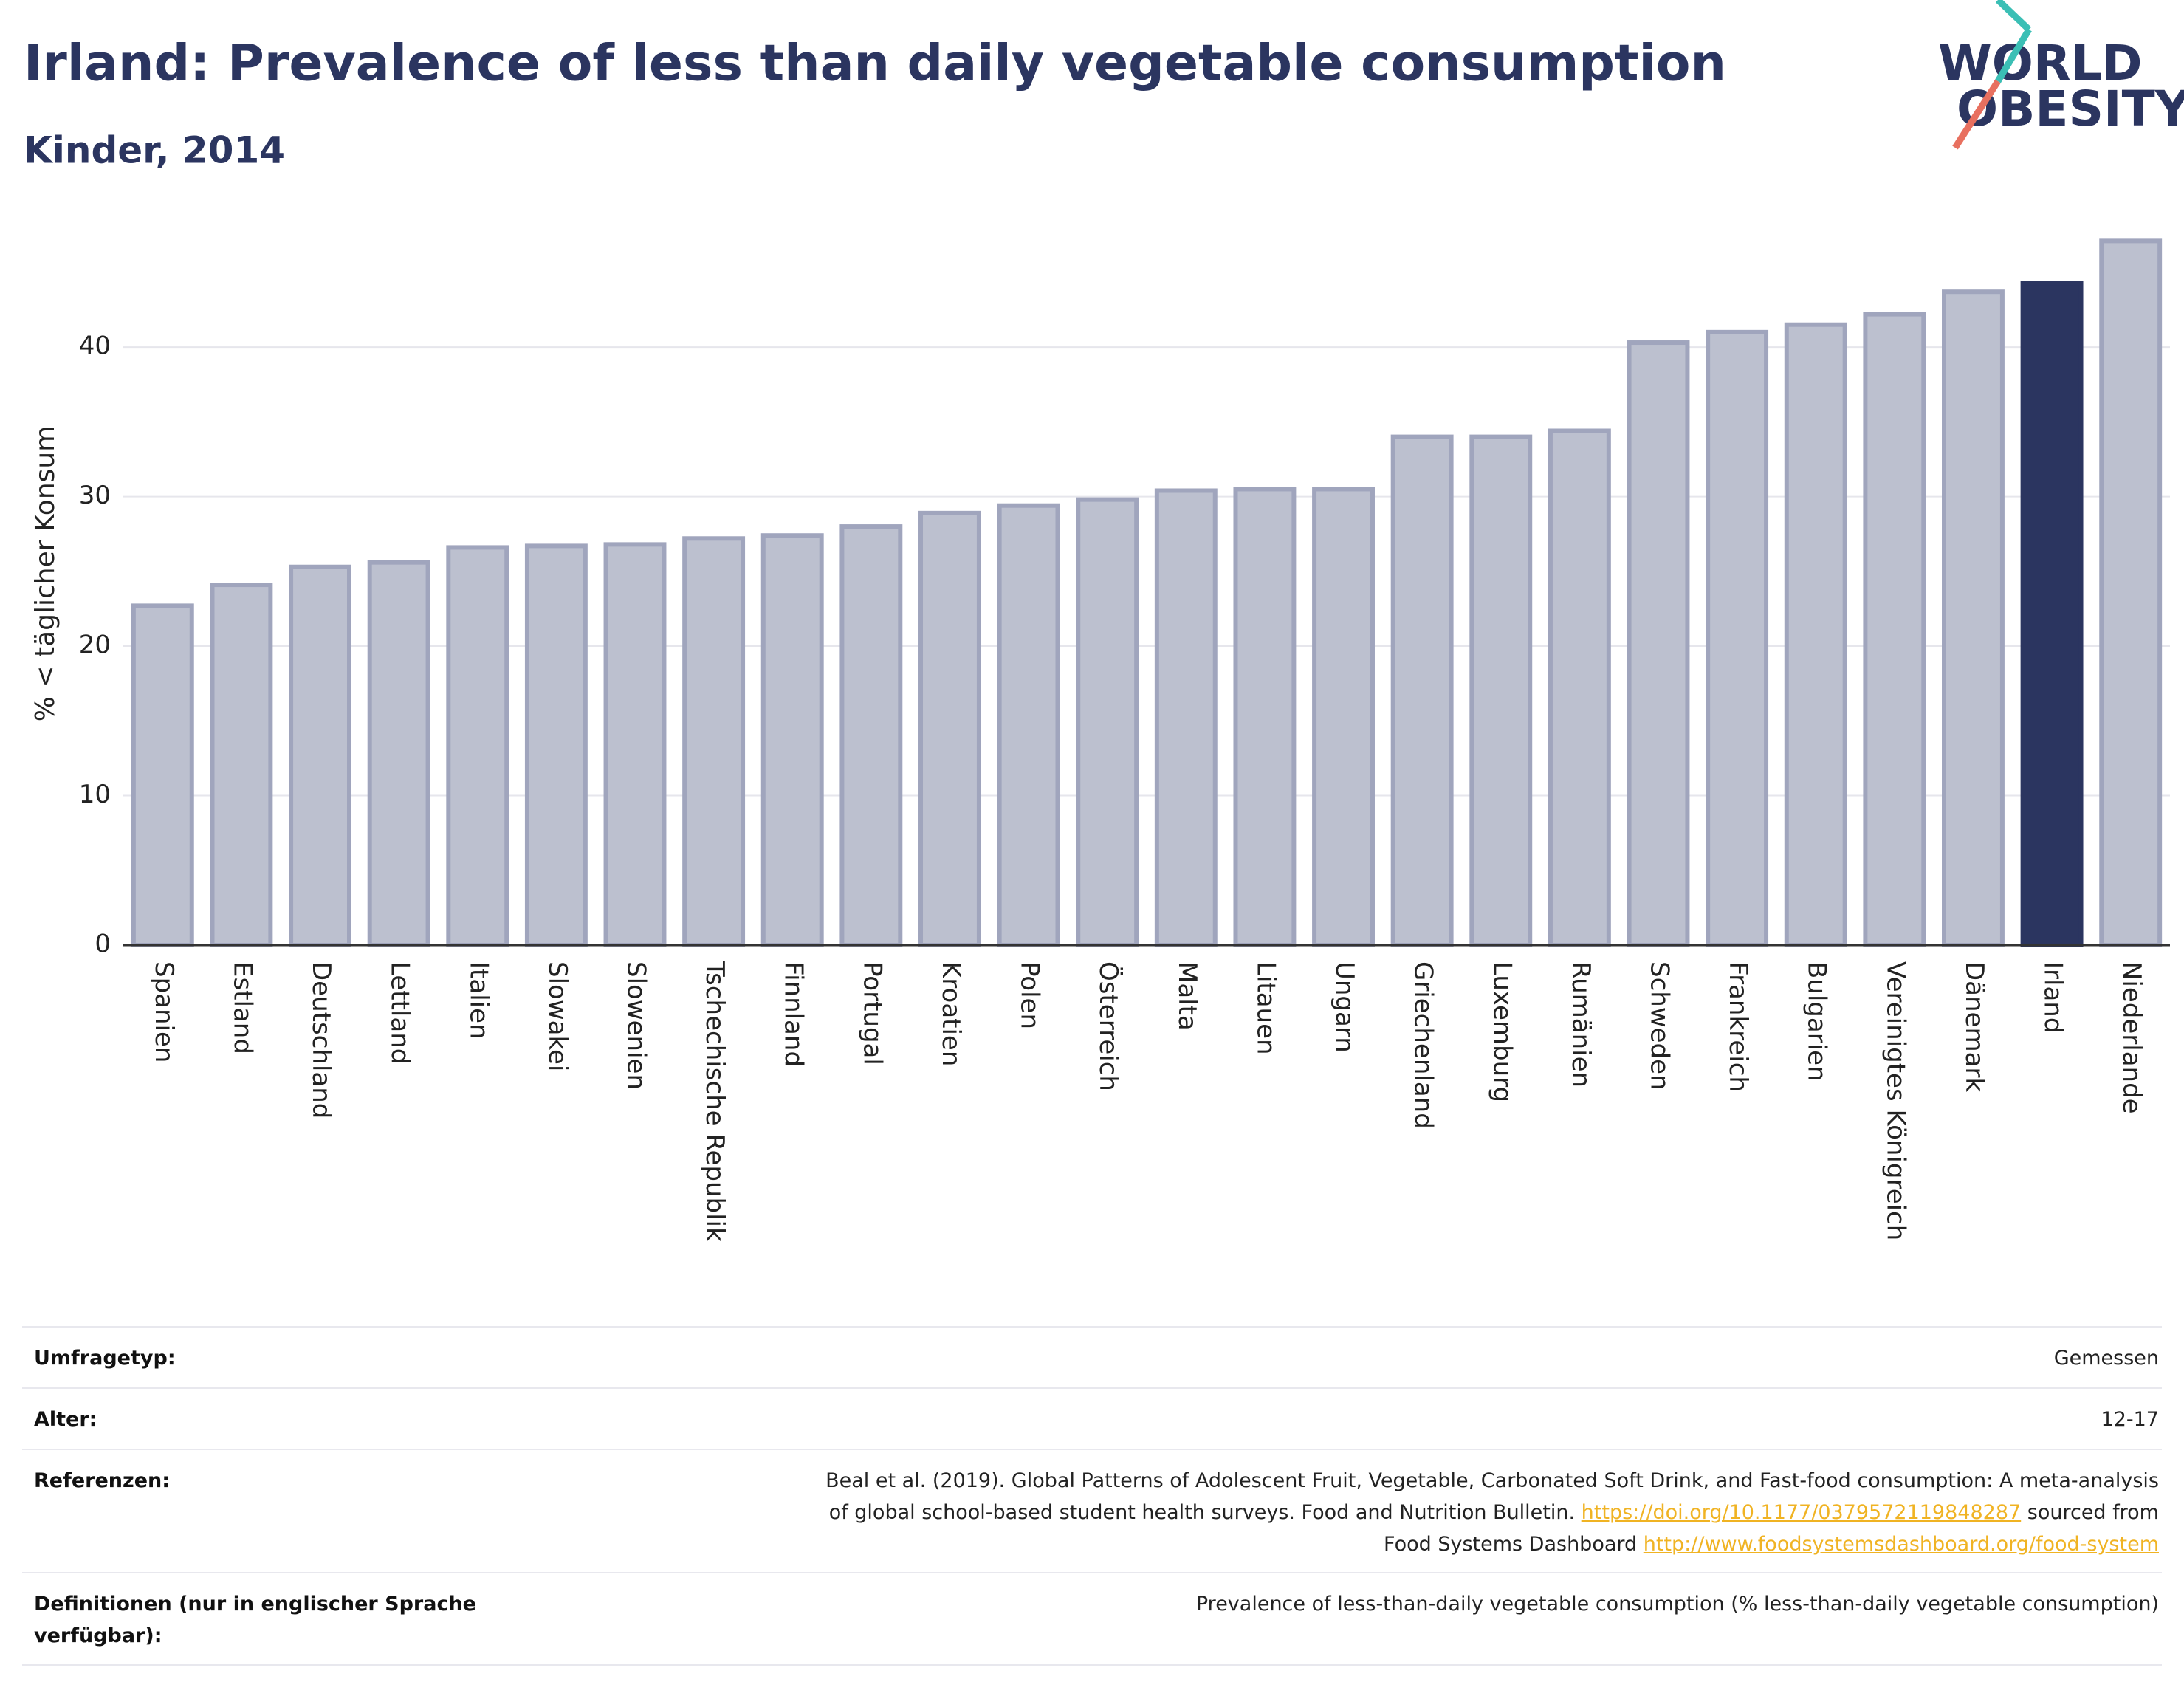 Image resolution: width=2184 pixels, height=1696 pixels. Describe the element at coordinates (1896, 1100) in the screenshot. I see `x-tick-label: Vereinigtes Königreich` at that location.